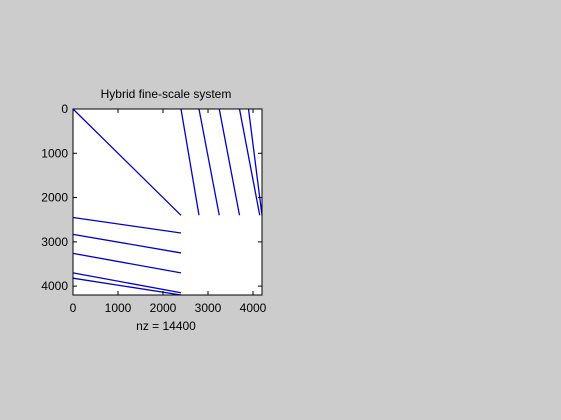 This screenshot has height=420, width=561. I want to click on y-tick-label: 4000, so click(54, 286).